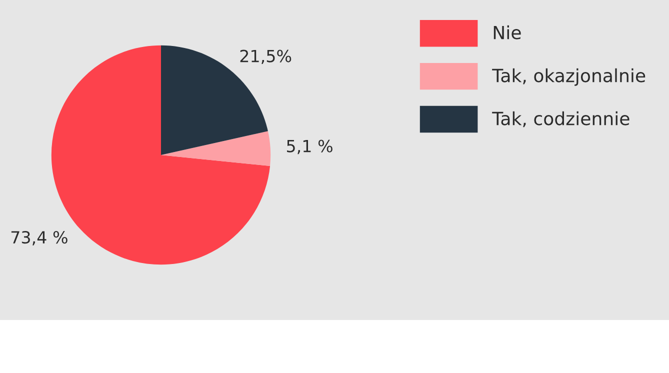  Describe the element at coordinates (266, 57) in the screenshot. I see `data-label: 21,5%` at that location.